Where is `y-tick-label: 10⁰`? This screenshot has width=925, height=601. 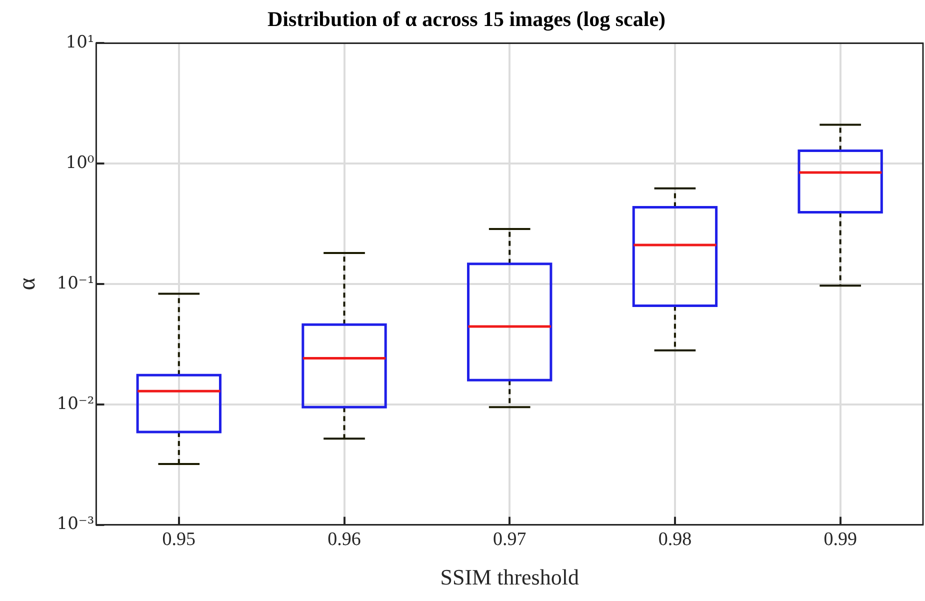
y-tick-label: 10⁰ is located at coordinates (80, 163).